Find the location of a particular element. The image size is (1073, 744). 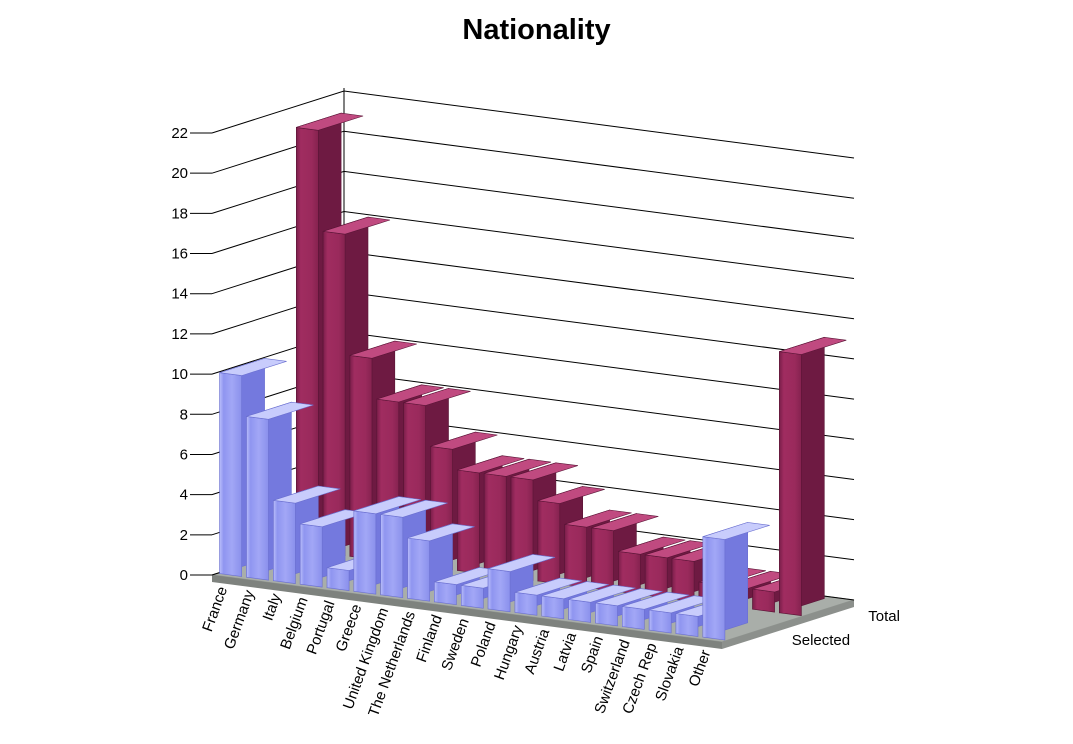

y-tick-label: 10 is located at coordinates (179, 374).